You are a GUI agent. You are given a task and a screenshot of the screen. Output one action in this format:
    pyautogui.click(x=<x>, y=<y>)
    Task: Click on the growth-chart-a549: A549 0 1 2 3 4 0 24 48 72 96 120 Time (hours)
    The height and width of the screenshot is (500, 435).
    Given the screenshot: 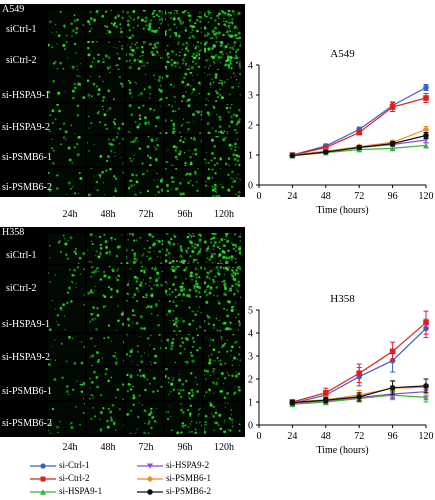 What is the action you would take?
    pyautogui.click(x=341, y=132)
    